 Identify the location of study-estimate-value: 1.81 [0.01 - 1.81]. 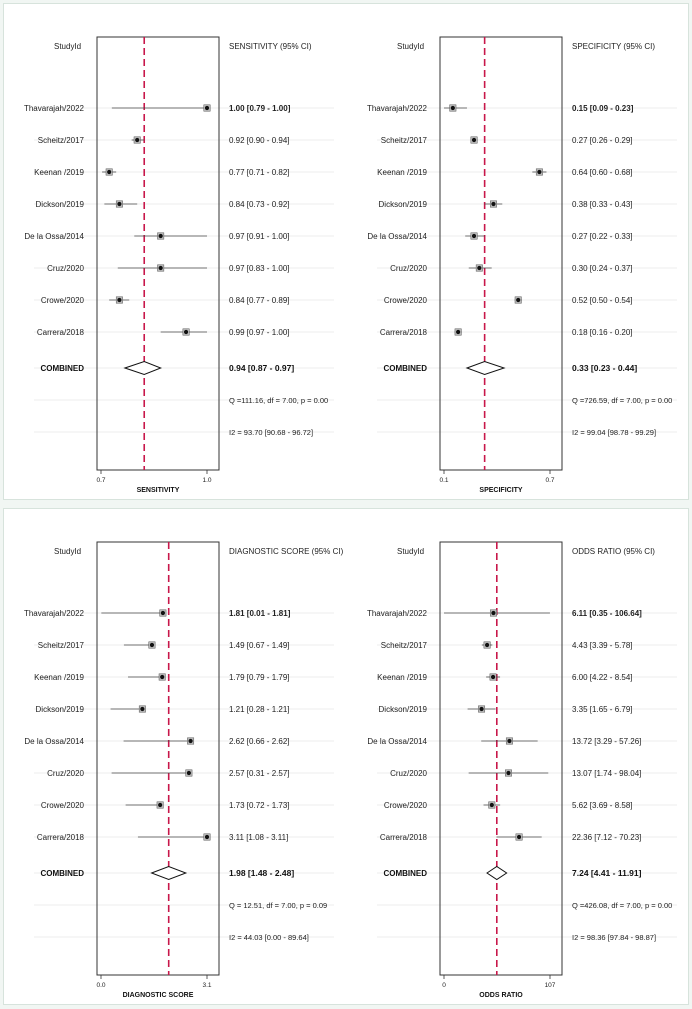
(260, 613).